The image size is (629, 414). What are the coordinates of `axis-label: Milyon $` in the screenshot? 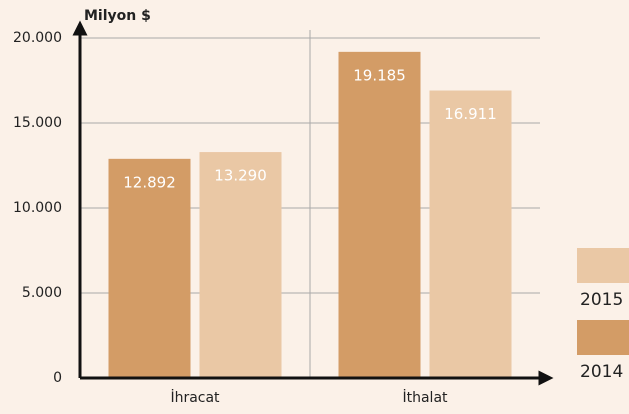 It's located at (117, 16).